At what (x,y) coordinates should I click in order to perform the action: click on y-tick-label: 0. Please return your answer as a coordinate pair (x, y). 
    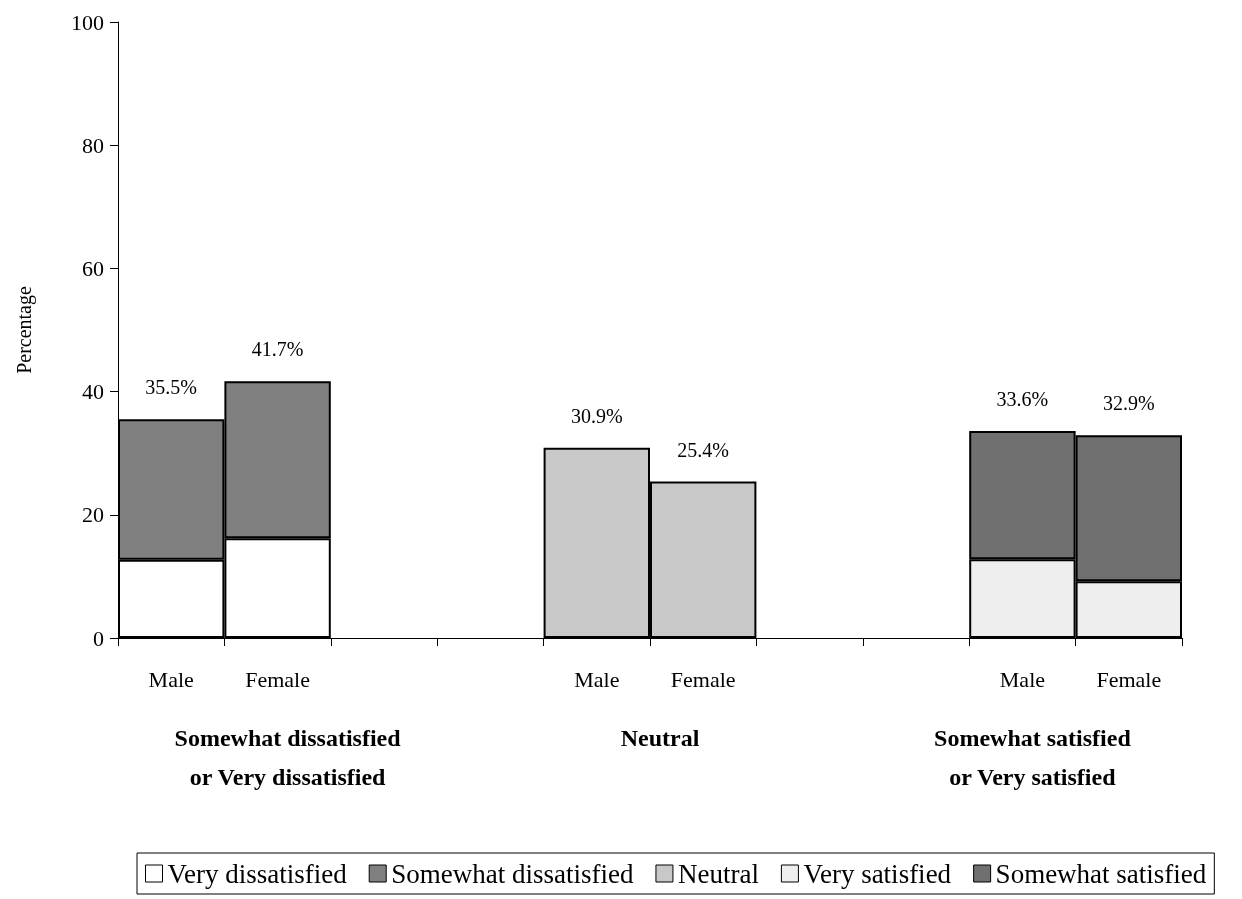
    Looking at the image, I should click on (98, 638).